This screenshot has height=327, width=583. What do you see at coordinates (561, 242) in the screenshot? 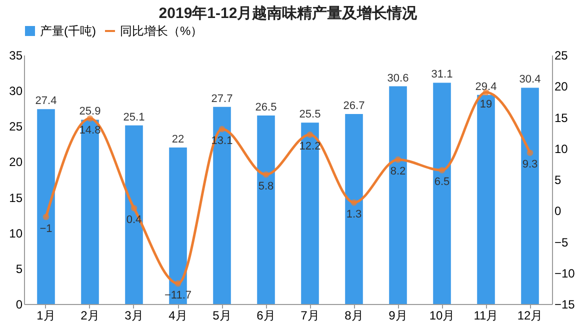
I see `y2-tick-label: −5` at bounding box center [561, 242].